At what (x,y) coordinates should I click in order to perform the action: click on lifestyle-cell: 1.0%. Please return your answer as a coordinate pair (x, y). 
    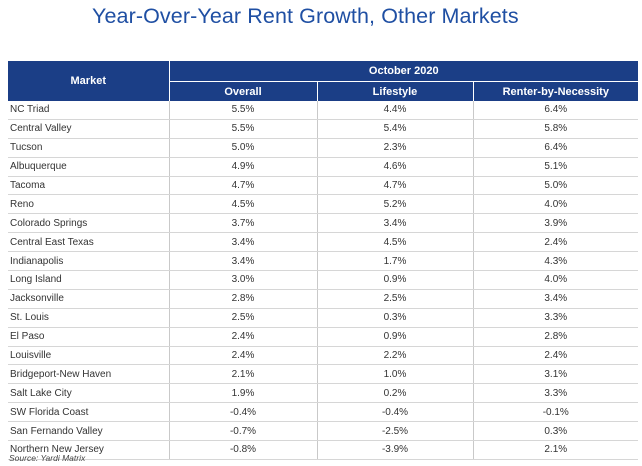
    Looking at the image, I should click on (394, 374).